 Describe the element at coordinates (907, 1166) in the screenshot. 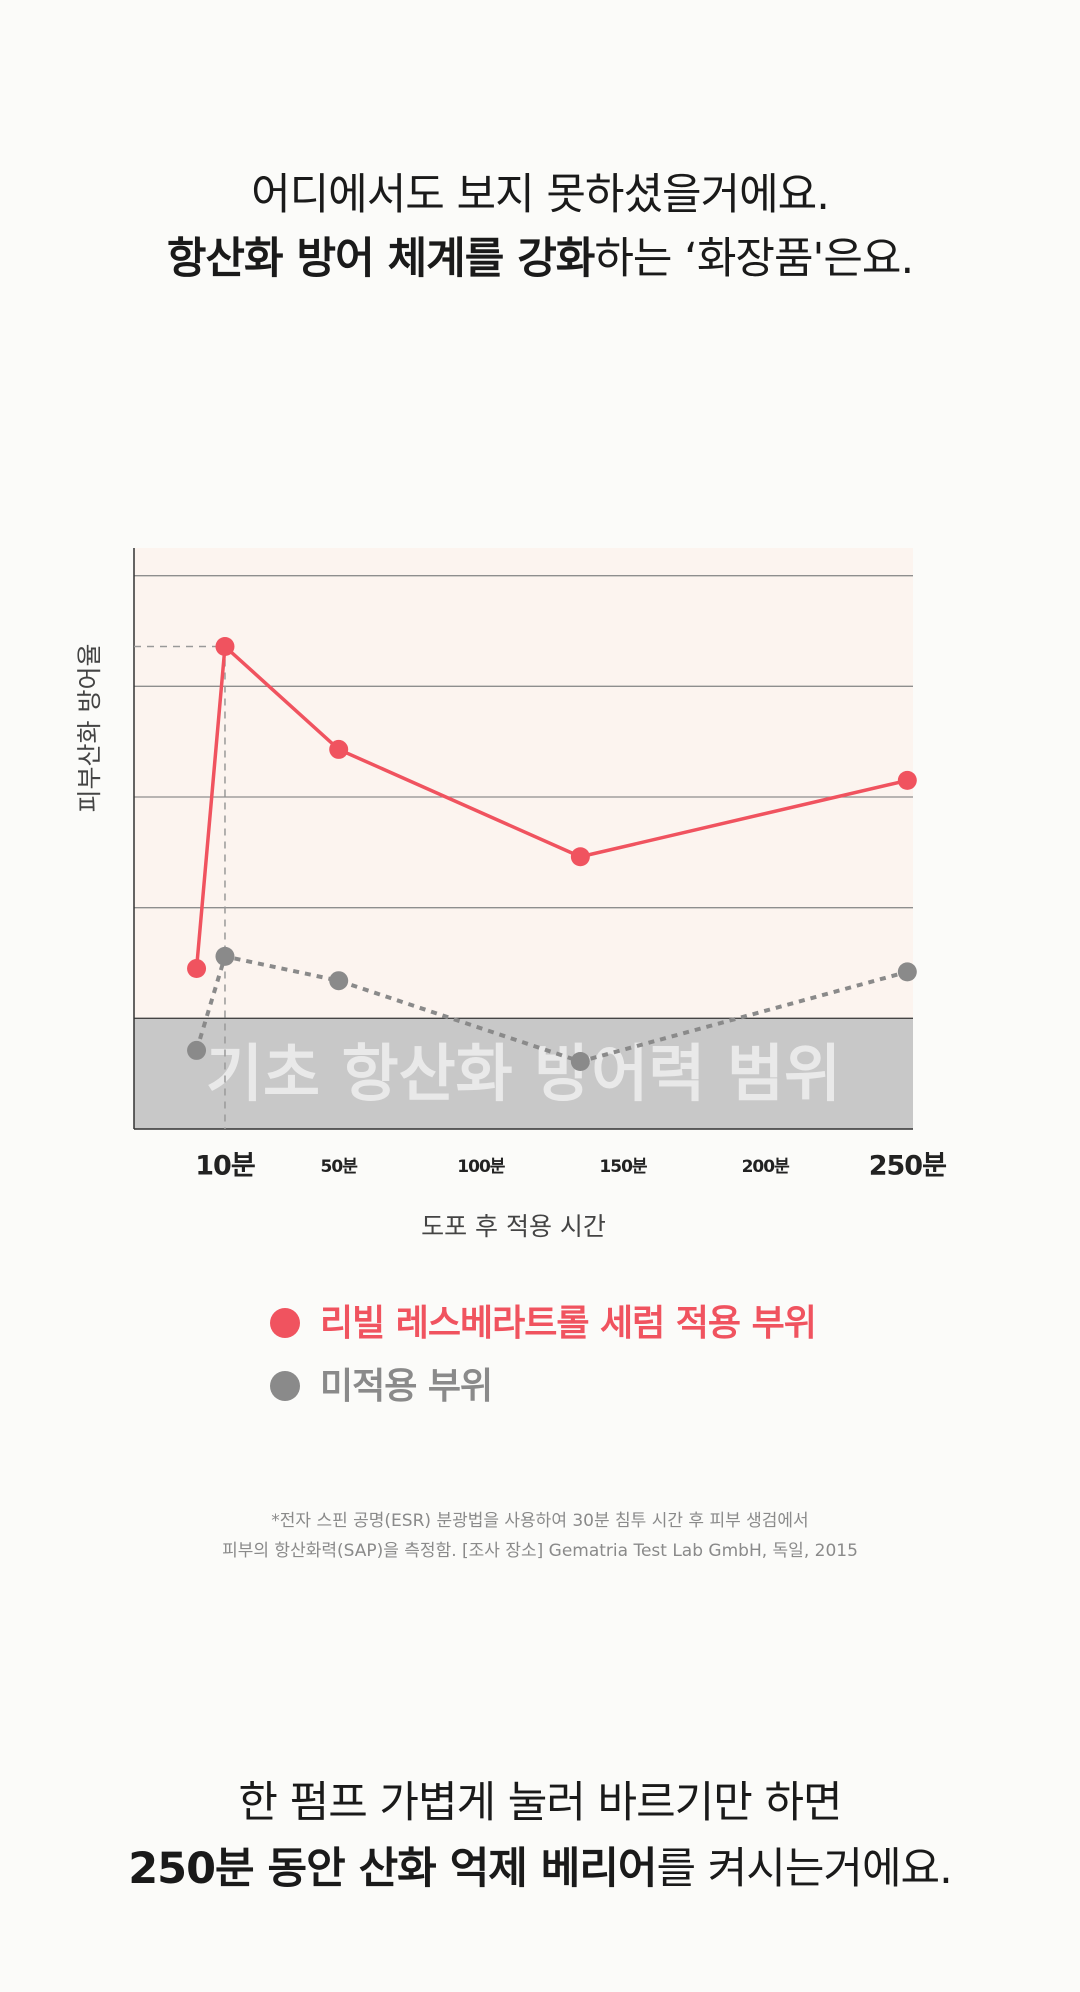

I see `x-tick-label: 250분` at that location.